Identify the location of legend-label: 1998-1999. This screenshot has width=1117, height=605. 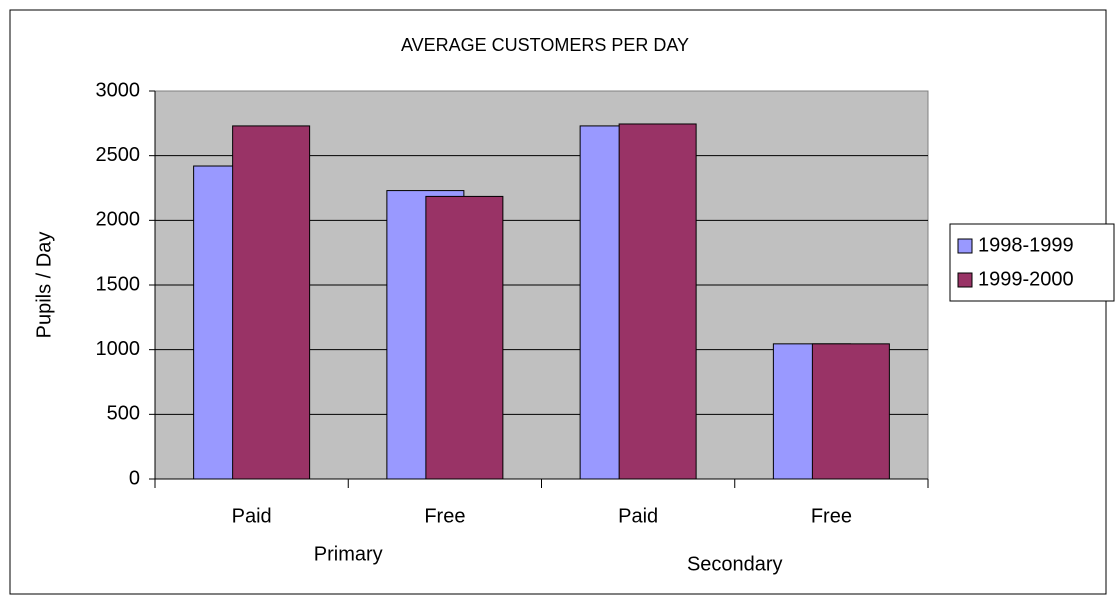
(1026, 245).